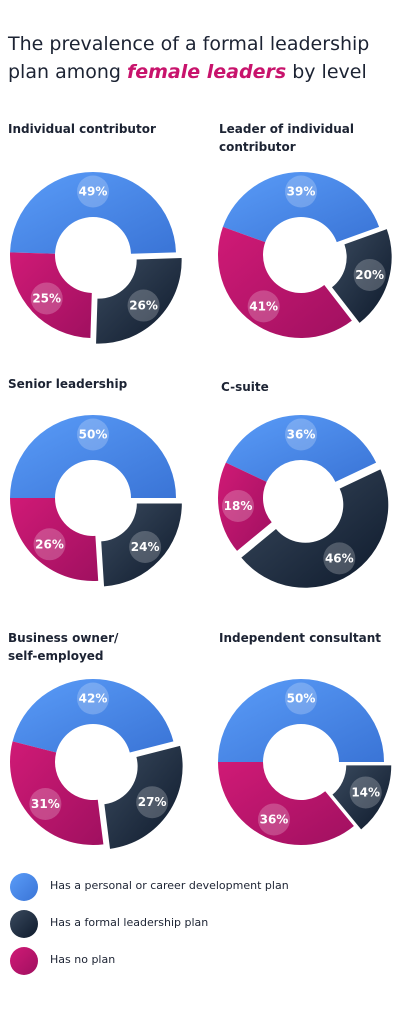 The width and height of the screenshot is (400, 1012). I want to click on data-label-plan: 49%, so click(93, 192).